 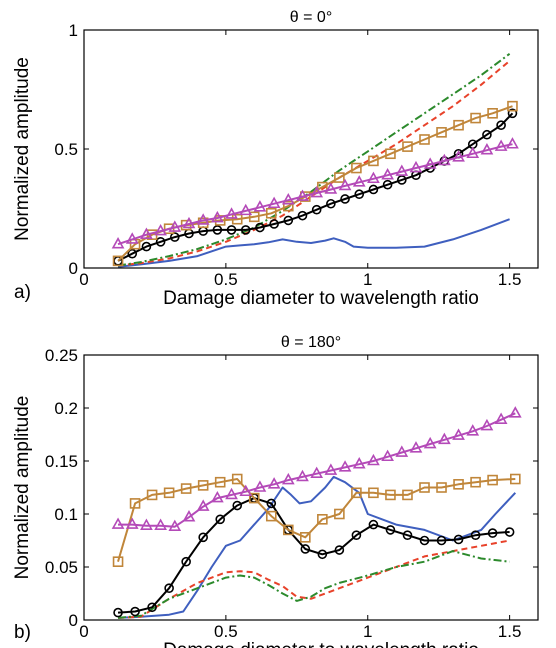 I want to click on x-tick-label: 0.5, so click(x=226, y=631).